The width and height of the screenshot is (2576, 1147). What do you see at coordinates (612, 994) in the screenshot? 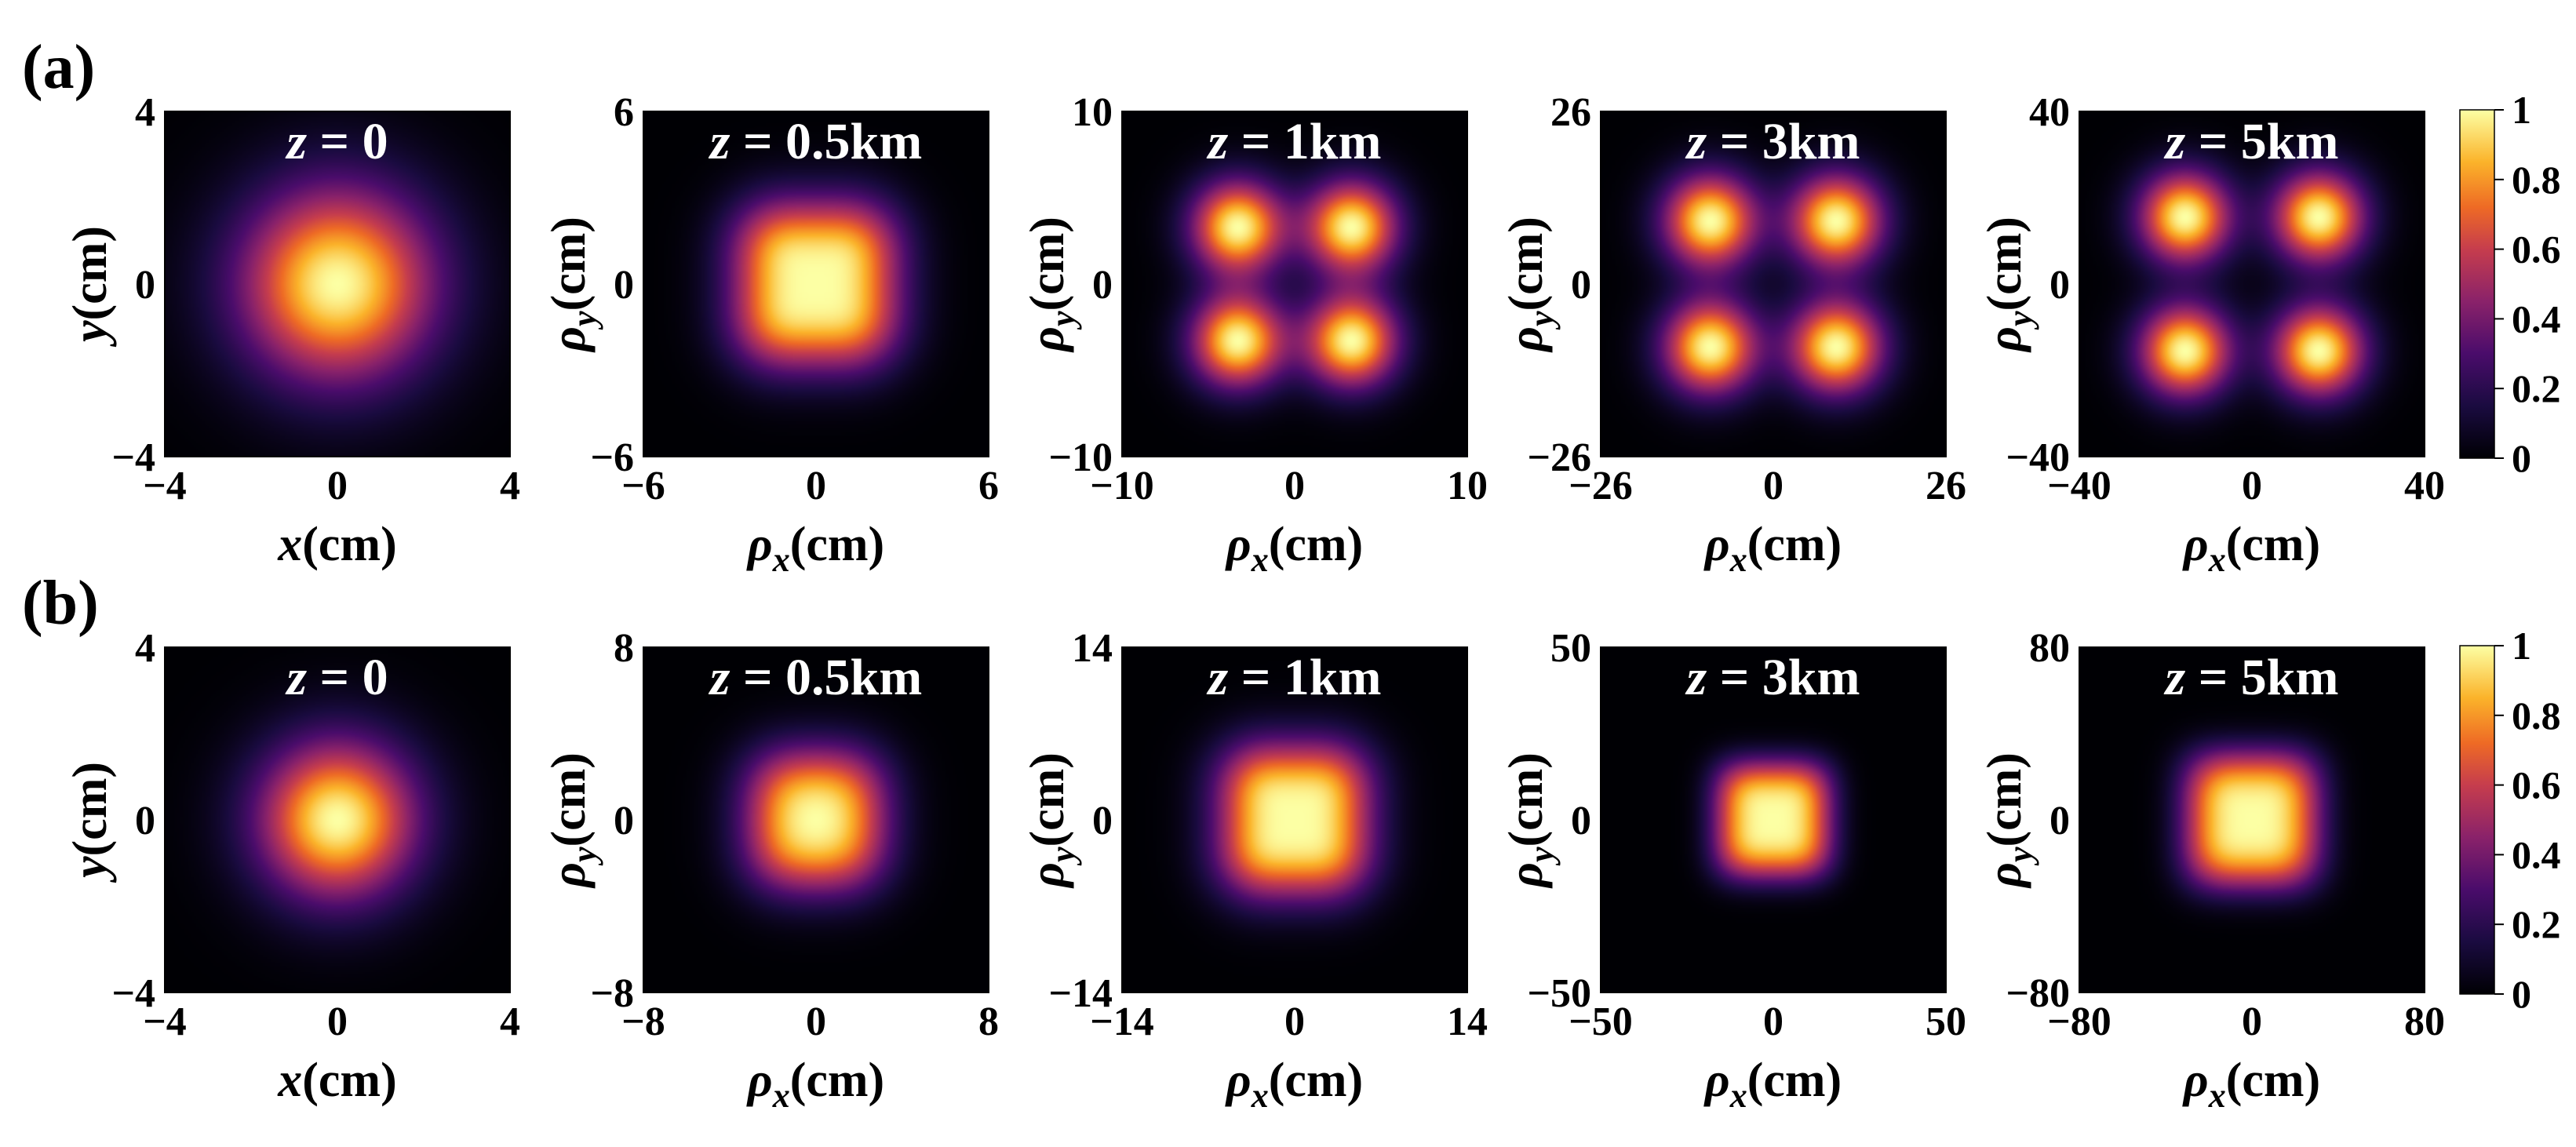
I see `y-tick-label: −8` at bounding box center [612, 994].